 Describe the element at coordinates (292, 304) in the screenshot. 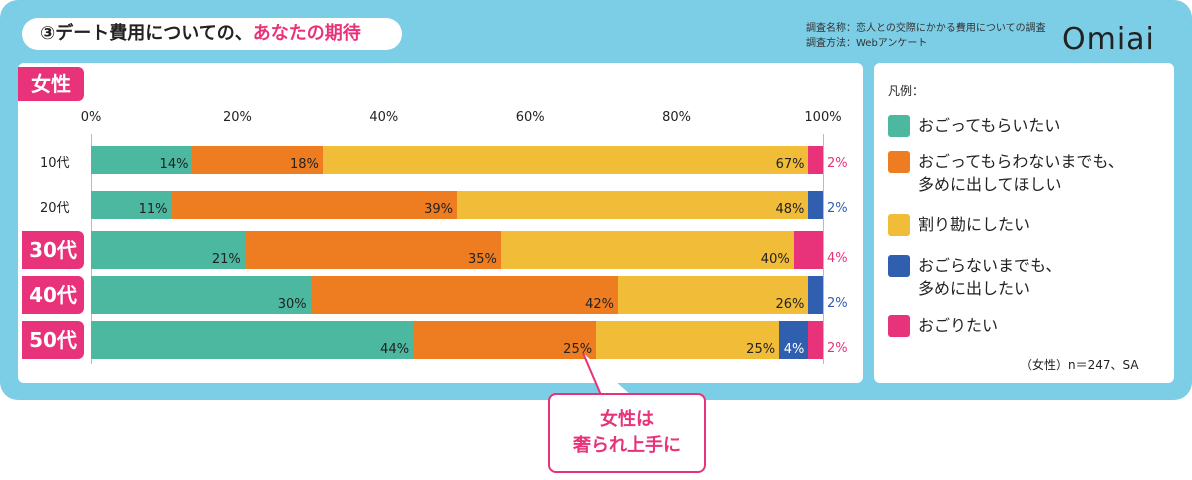

I see `data-label: 30%` at that location.